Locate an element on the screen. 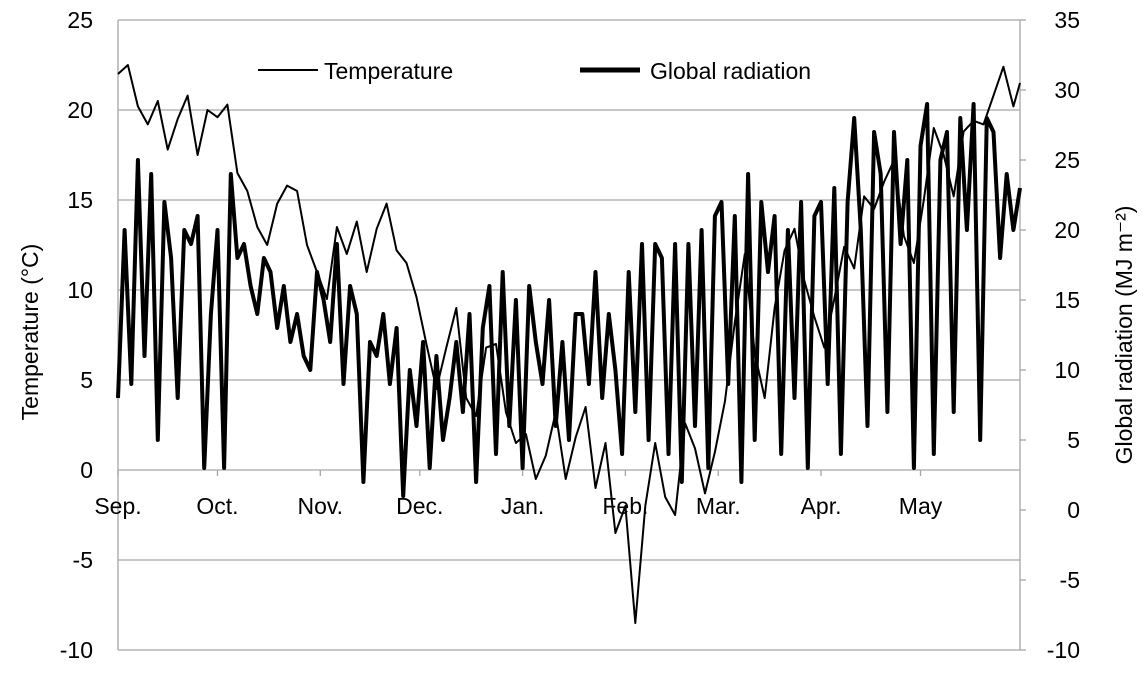 The width and height of the screenshot is (1145, 680). x-tick-label: May is located at coordinates (921, 506).